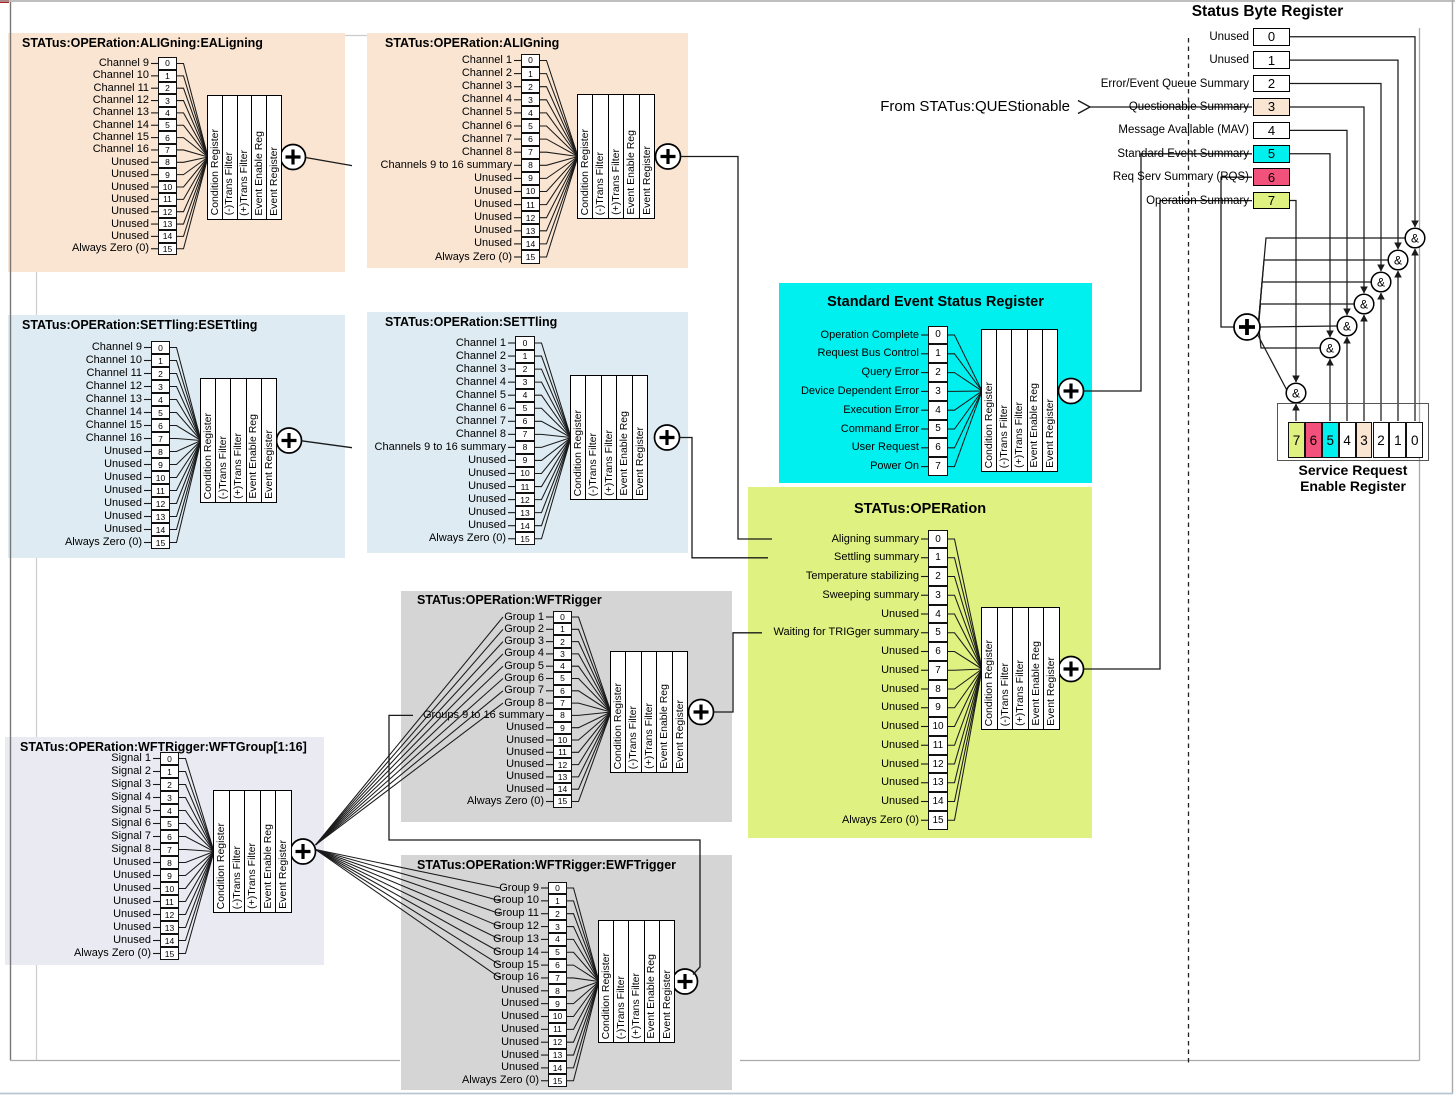  What do you see at coordinates (1347, 312) in the screenshot?
I see `gate-input-arrow-down` at bounding box center [1347, 312].